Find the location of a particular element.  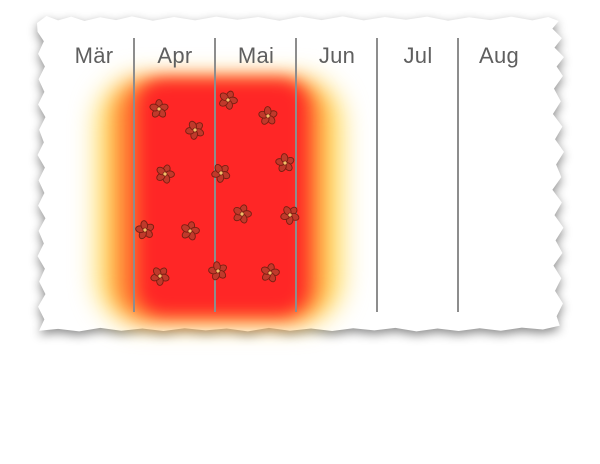

month-label-jul: Jul is located at coordinates (418, 55).